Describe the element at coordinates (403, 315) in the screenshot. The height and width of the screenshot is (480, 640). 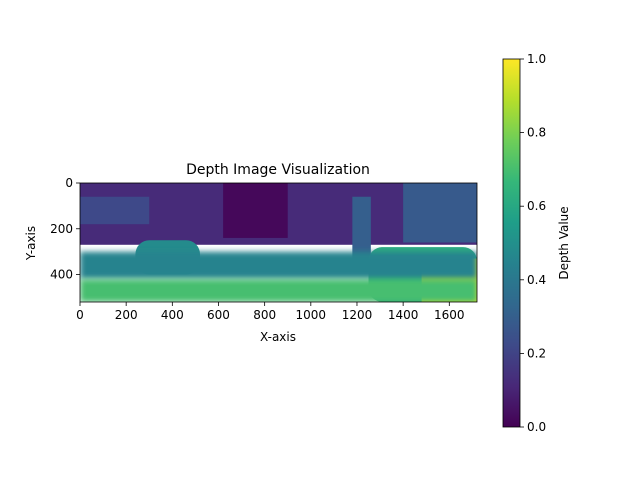
I see `x-tick-label: 1400` at that location.